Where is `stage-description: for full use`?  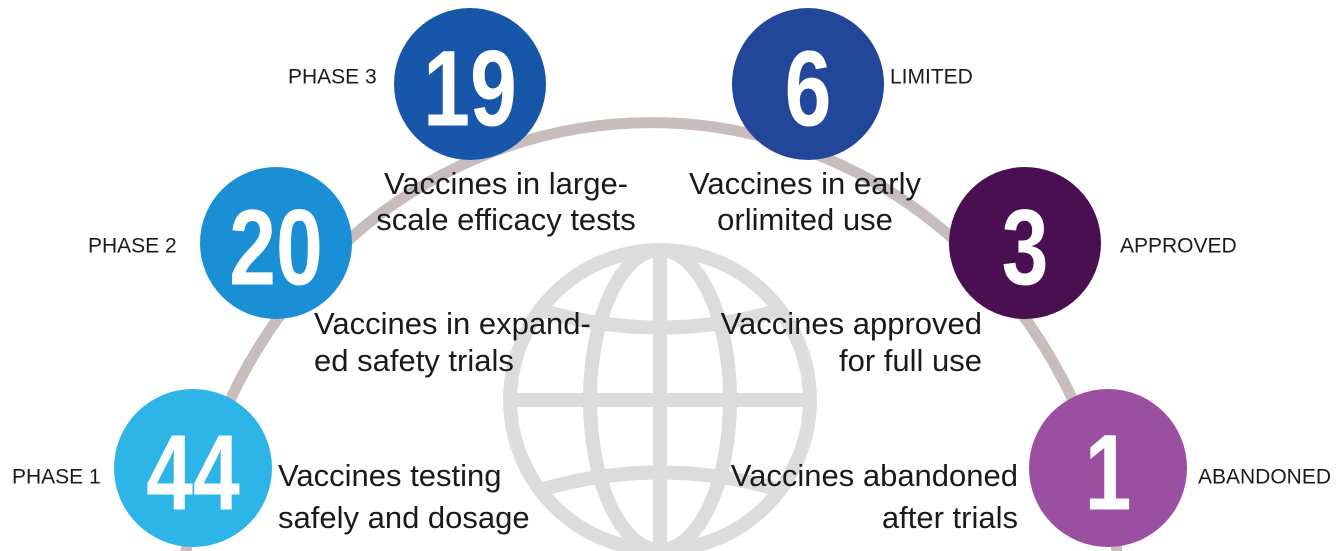 stage-description: for full use is located at coordinates (910, 360).